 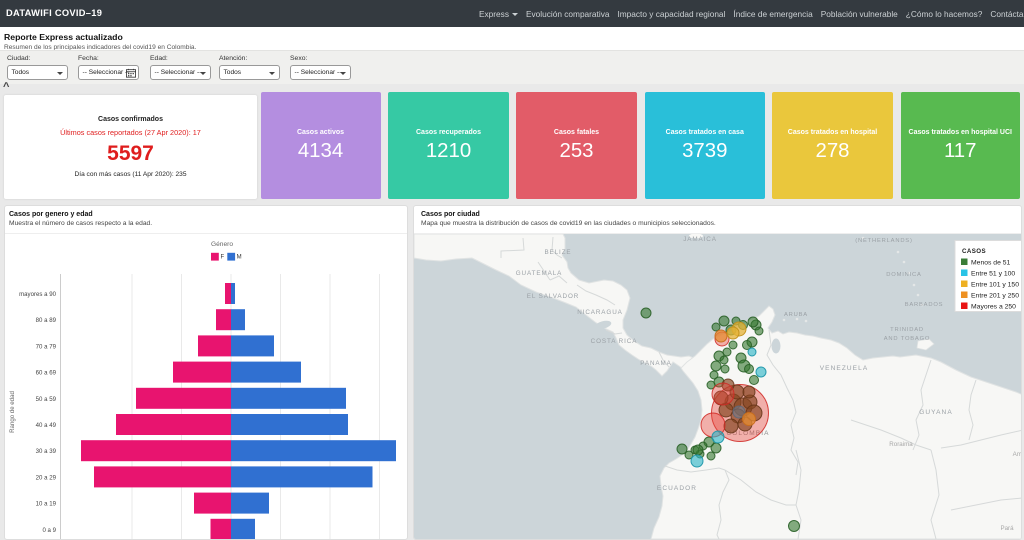 What do you see at coordinates (223, 257) in the screenshot?
I see `svg-text: F` at bounding box center [223, 257].